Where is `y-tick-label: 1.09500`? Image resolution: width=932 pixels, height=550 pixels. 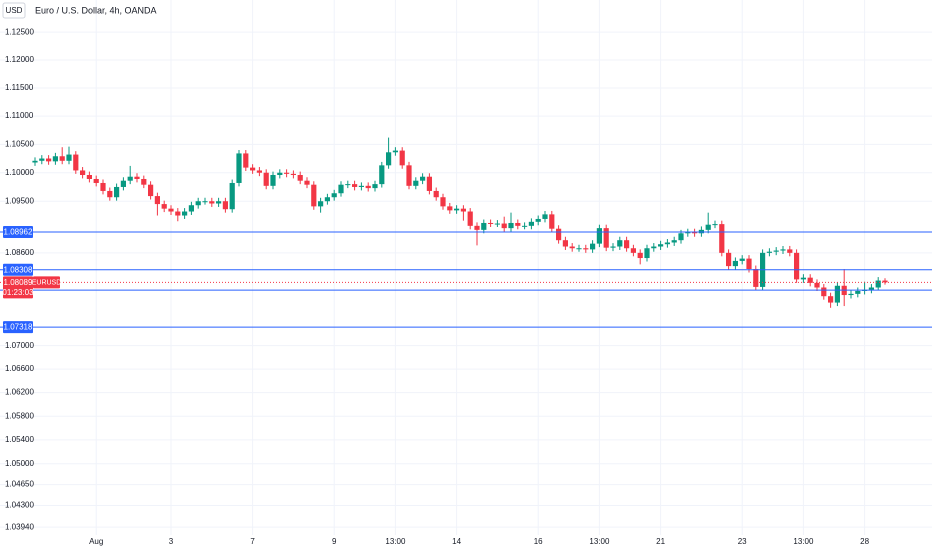
y-tick-label: 1.09500 is located at coordinates (19, 200).